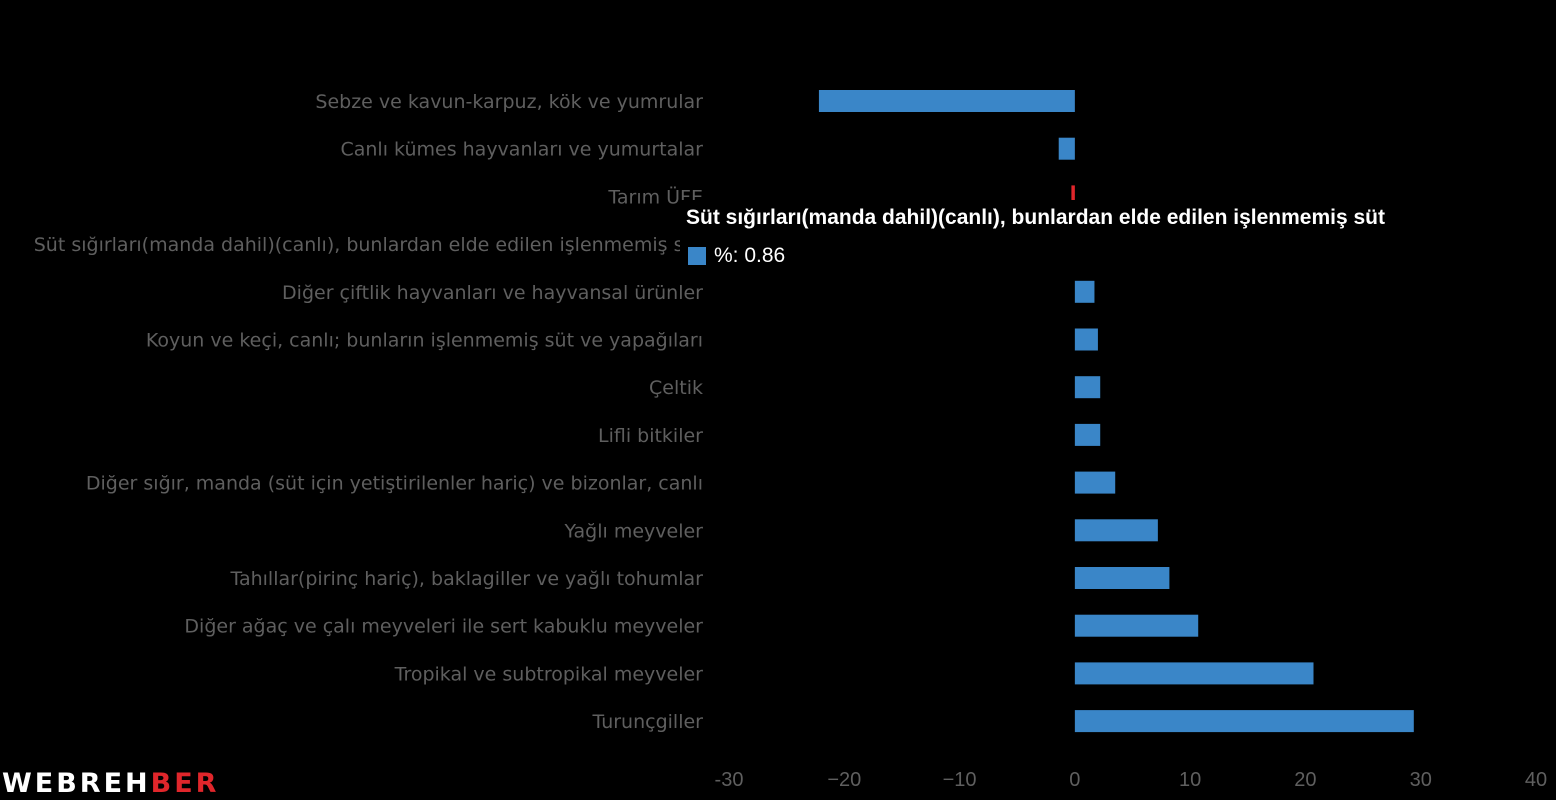 This screenshot has height=800, width=1556. What do you see at coordinates (697, 256) in the screenshot?
I see `tooltip-series-swatch` at bounding box center [697, 256].